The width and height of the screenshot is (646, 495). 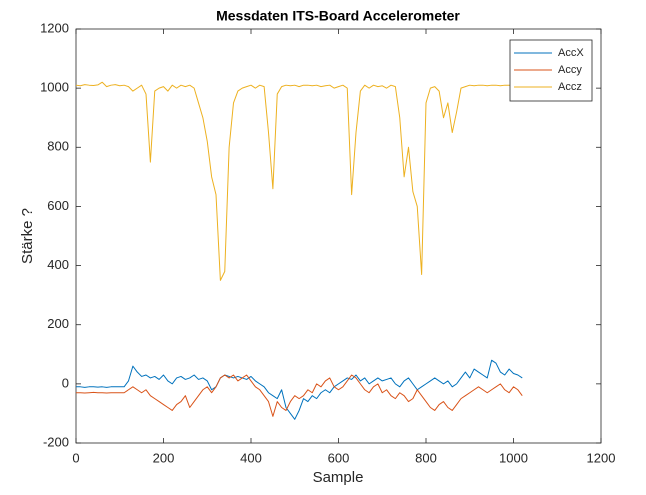 What do you see at coordinates (164, 457) in the screenshot?
I see `x-tick-label: 200` at bounding box center [164, 457].